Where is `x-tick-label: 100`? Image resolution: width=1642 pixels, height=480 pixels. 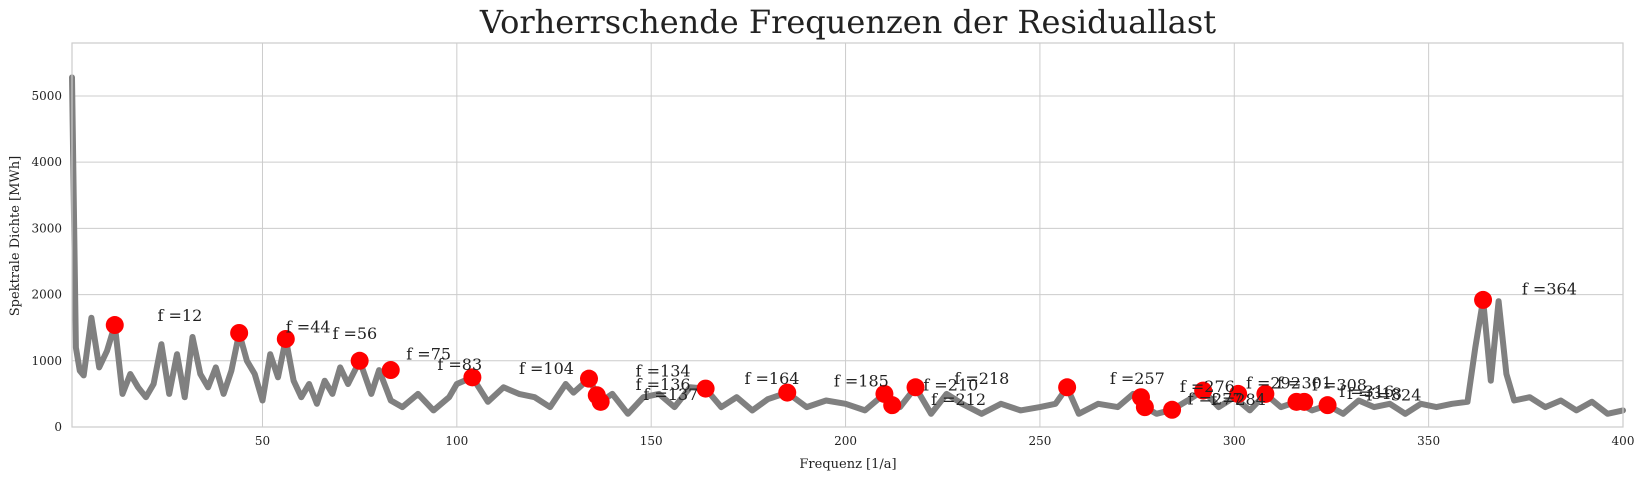
x-tick-label: 100 is located at coordinates (456, 441).